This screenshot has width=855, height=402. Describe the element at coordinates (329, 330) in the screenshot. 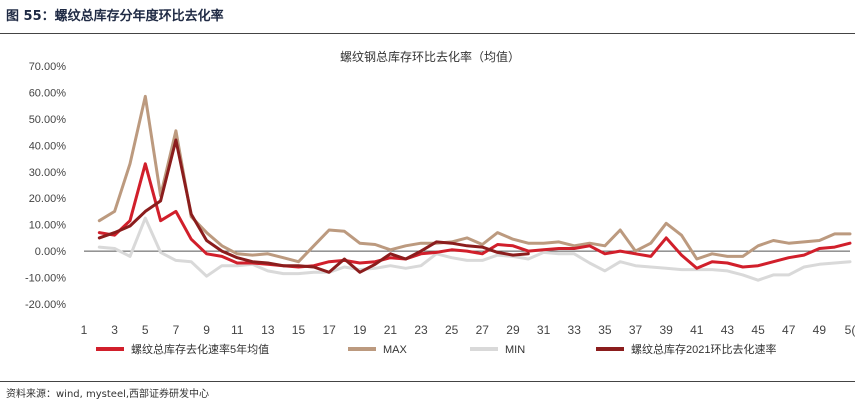

I see `x-tick-label: 17` at that location.